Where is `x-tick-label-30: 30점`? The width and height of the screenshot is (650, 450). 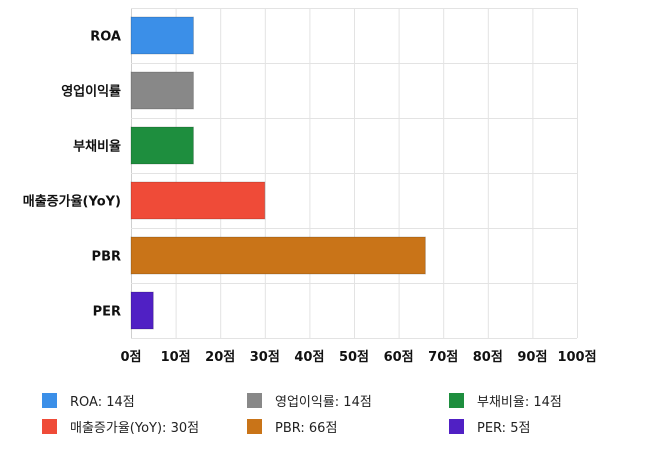
x-tick-label-30: 30점 is located at coordinates (265, 357).